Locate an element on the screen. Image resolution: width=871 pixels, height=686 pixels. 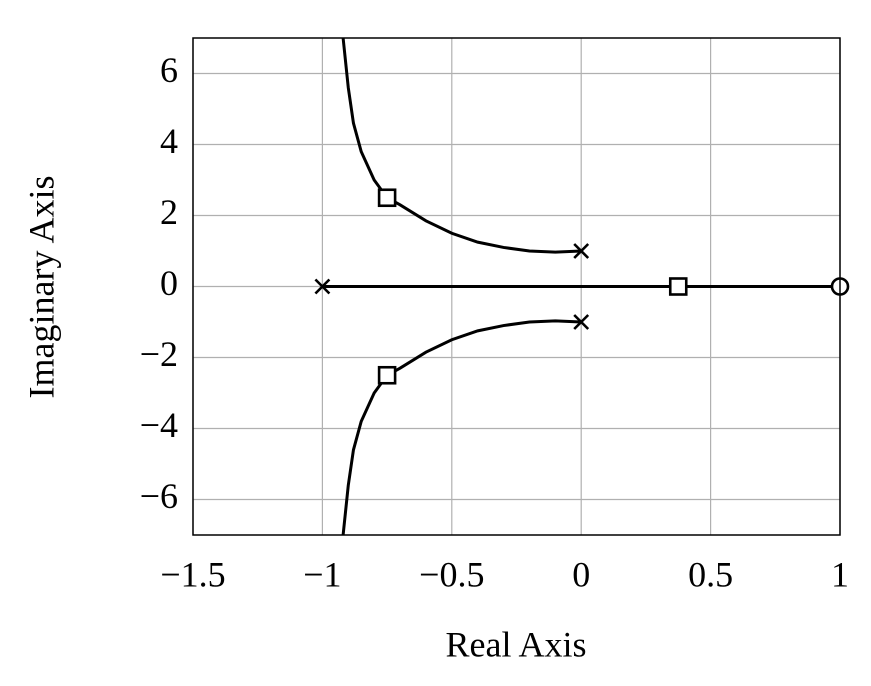
x-axis-title: Real Axis is located at coordinates (516, 644).